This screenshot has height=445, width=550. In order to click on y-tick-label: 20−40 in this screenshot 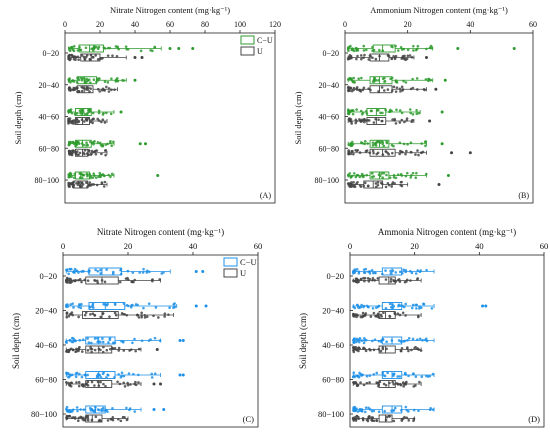, I will do `click(48, 85)`.